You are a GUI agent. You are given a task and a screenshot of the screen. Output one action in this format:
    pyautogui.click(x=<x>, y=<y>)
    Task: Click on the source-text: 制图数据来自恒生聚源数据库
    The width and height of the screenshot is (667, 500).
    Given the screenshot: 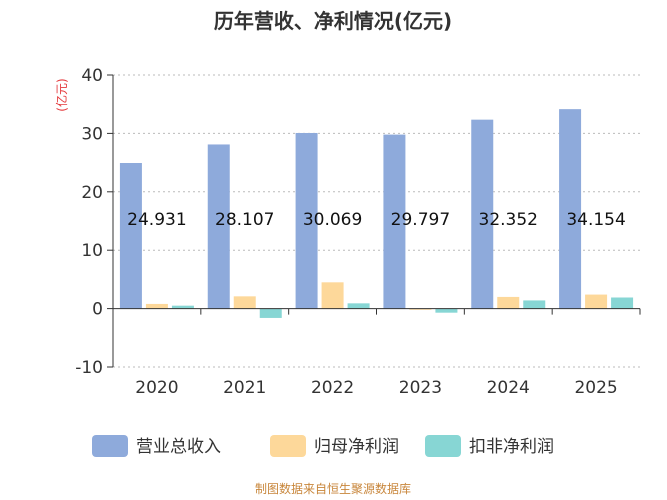 What is the action you would take?
    pyautogui.click(x=333, y=488)
    